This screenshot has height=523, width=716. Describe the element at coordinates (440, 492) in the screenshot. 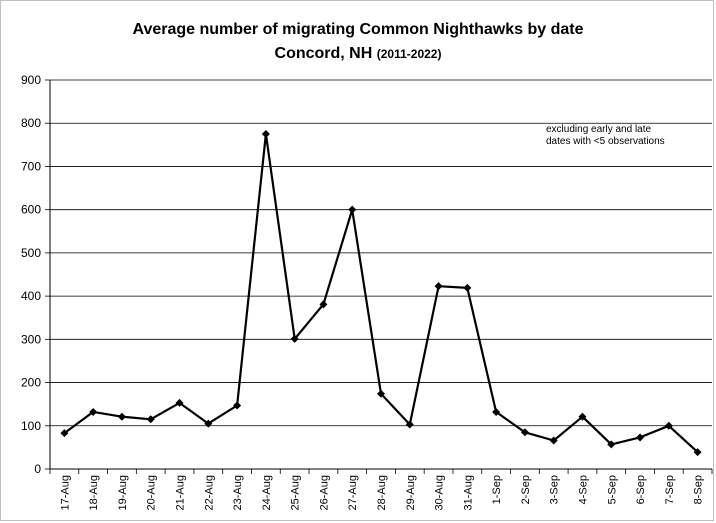

I see `x-tick-label: 30-Aug` at that location.